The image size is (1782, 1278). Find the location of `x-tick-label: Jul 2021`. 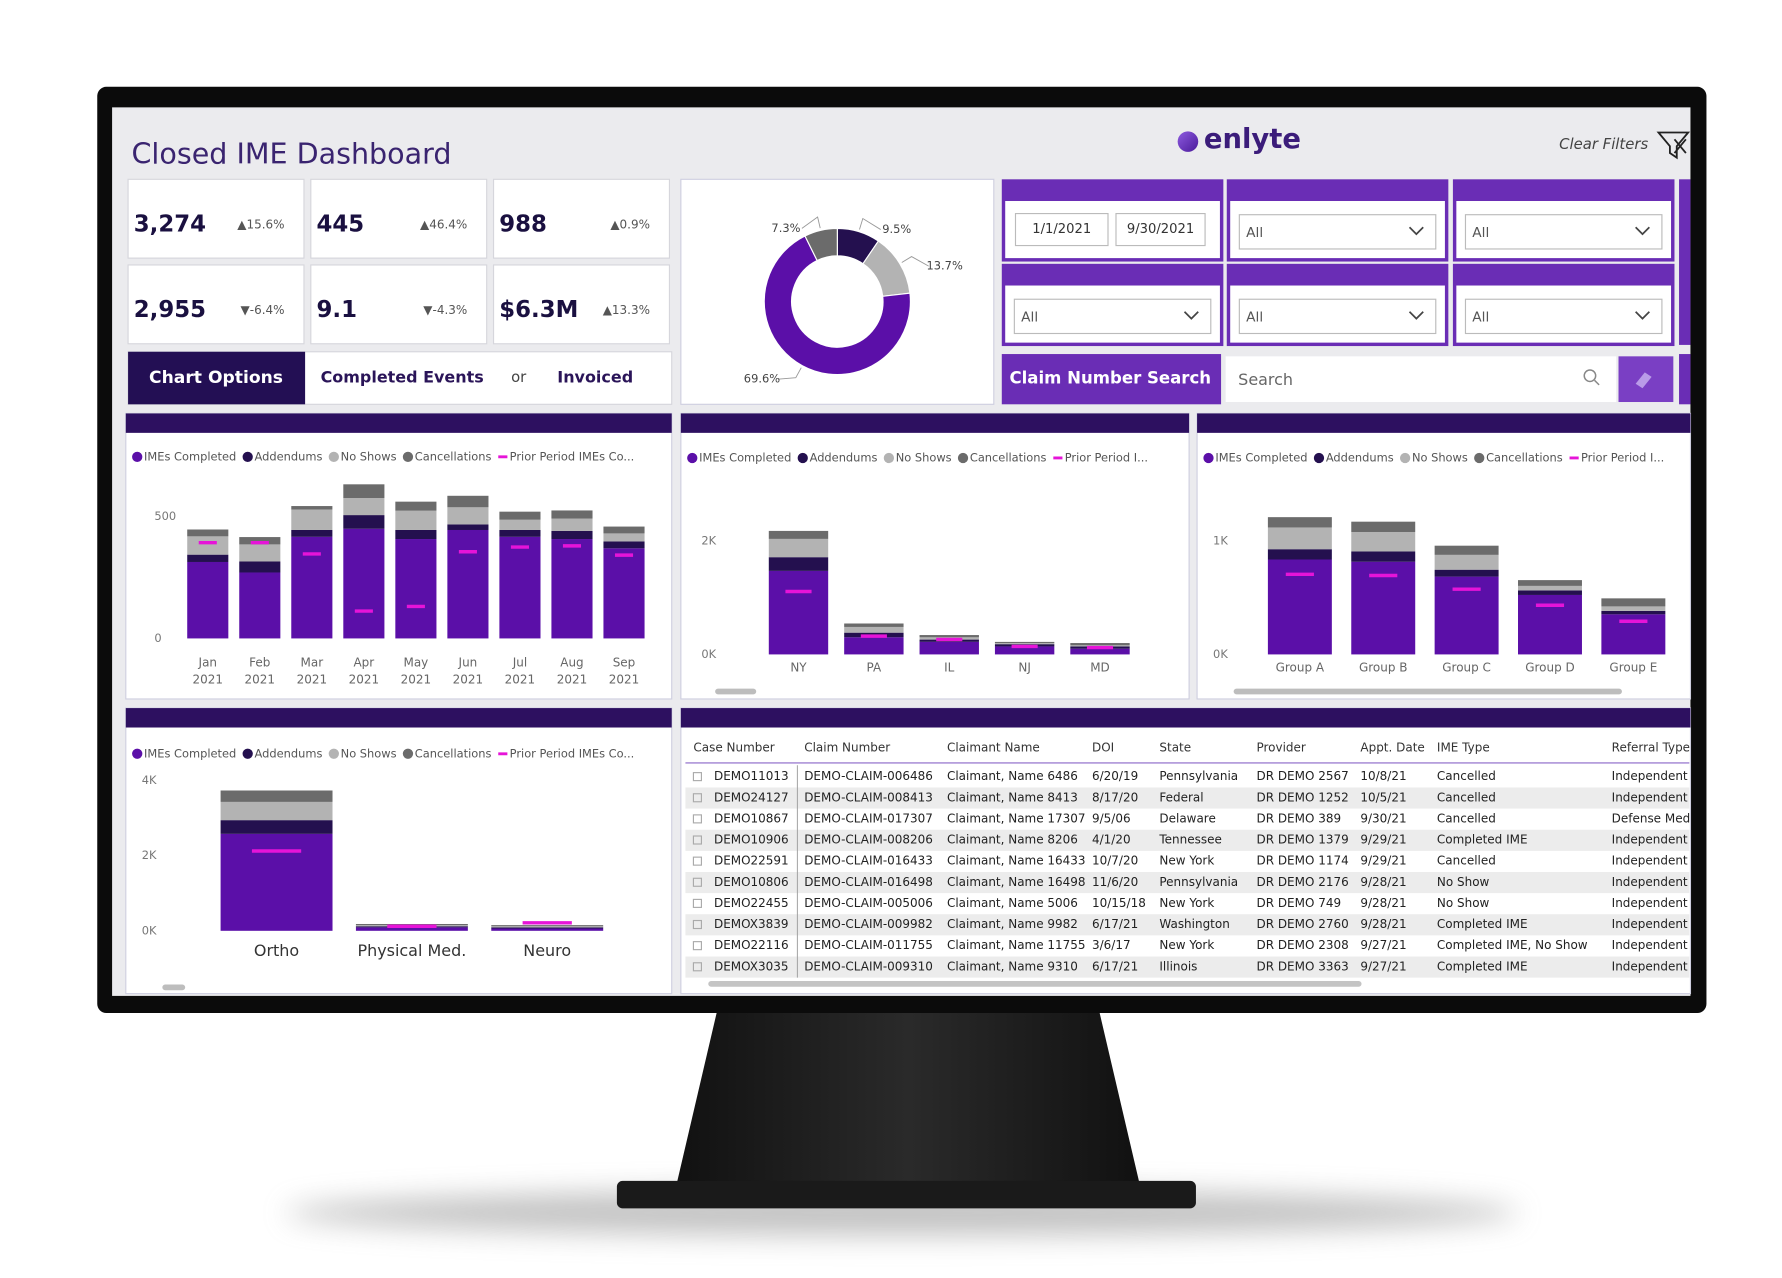

x-tick-label: Jul 2021 is located at coordinates (520, 670).